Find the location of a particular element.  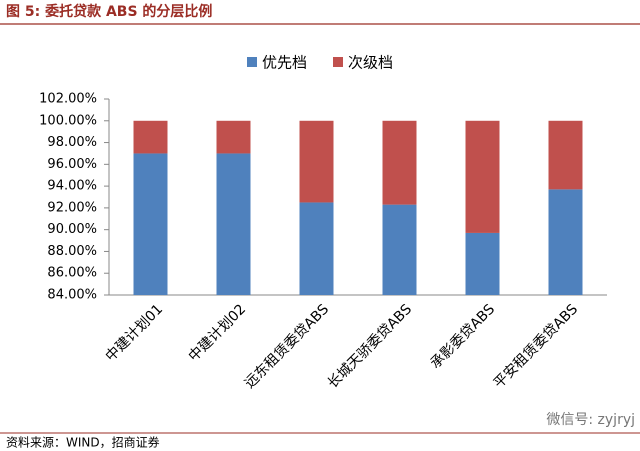

y-tick-label: 92.00% is located at coordinates (72, 207).